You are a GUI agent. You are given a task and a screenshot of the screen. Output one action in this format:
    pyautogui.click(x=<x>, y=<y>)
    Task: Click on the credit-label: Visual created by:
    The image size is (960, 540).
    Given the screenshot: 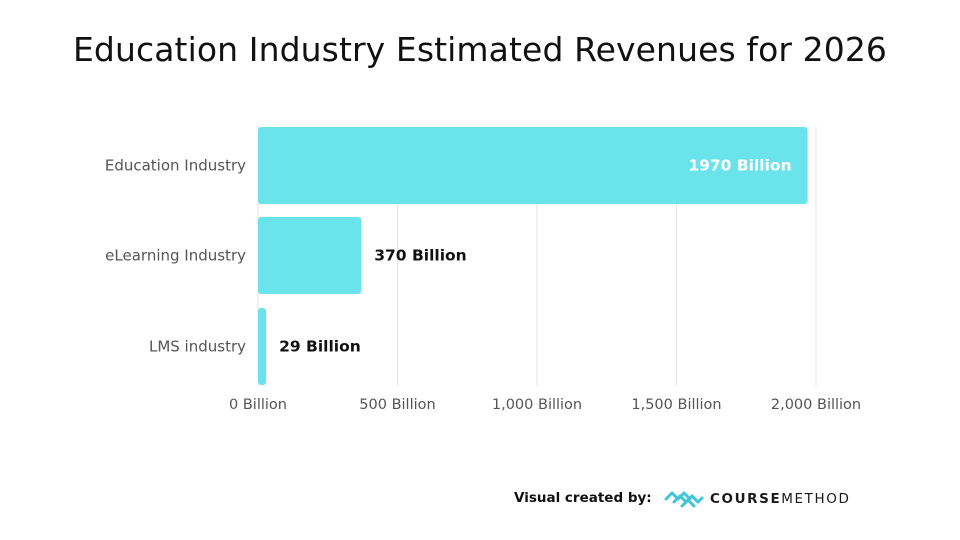 What is the action you would take?
    pyautogui.click(x=583, y=498)
    